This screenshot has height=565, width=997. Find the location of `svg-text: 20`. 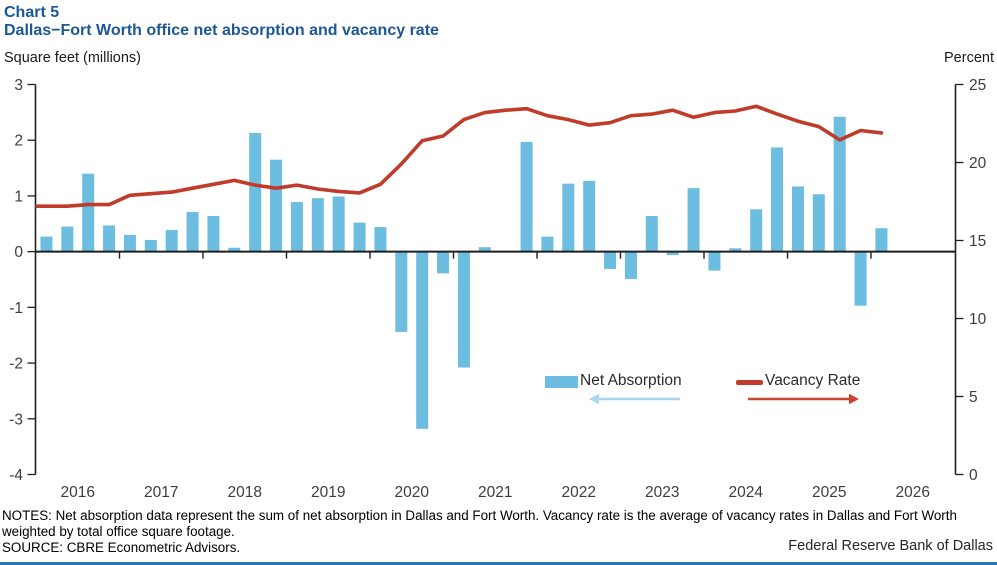

svg-text: 20 is located at coordinates (978, 163).